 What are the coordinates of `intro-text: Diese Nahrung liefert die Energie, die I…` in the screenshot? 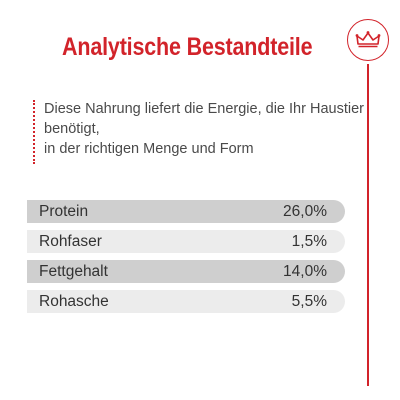 It's located at (198, 129).